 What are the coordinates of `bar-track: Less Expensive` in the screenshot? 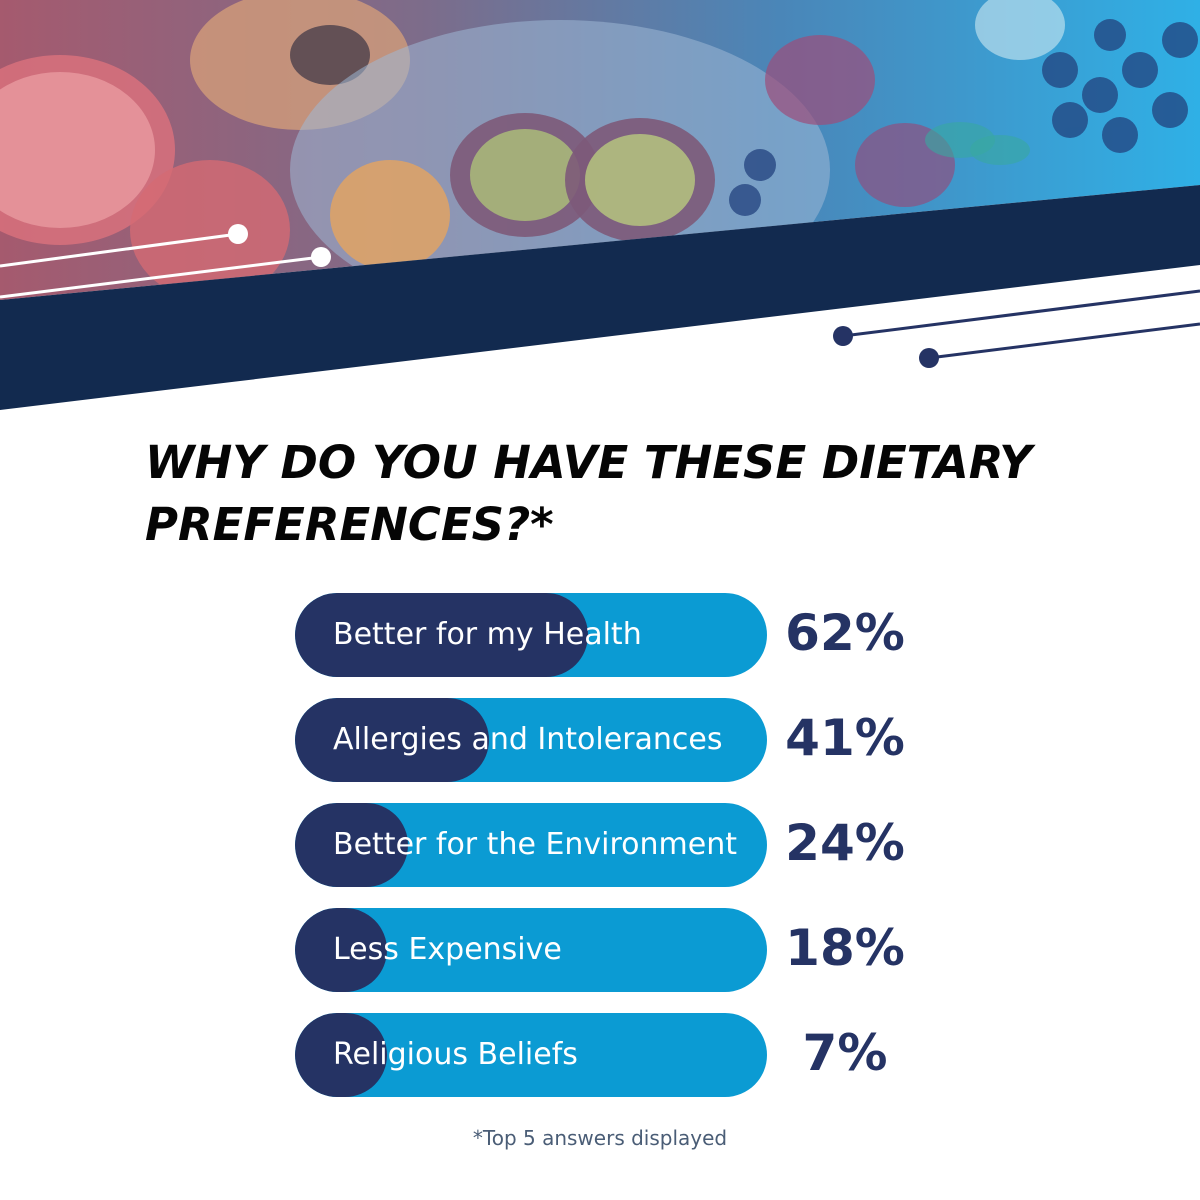 It's located at (531, 950).